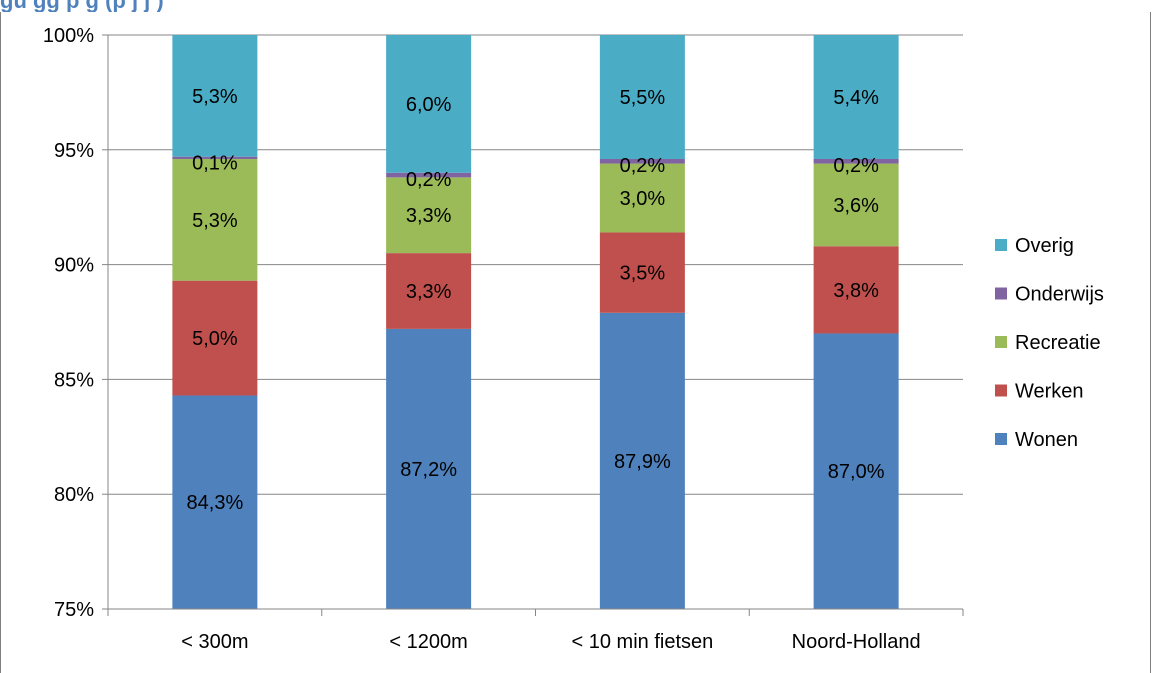 The height and width of the screenshot is (673, 1153). I want to click on legend-swatch-recreatie, so click(1001, 342).